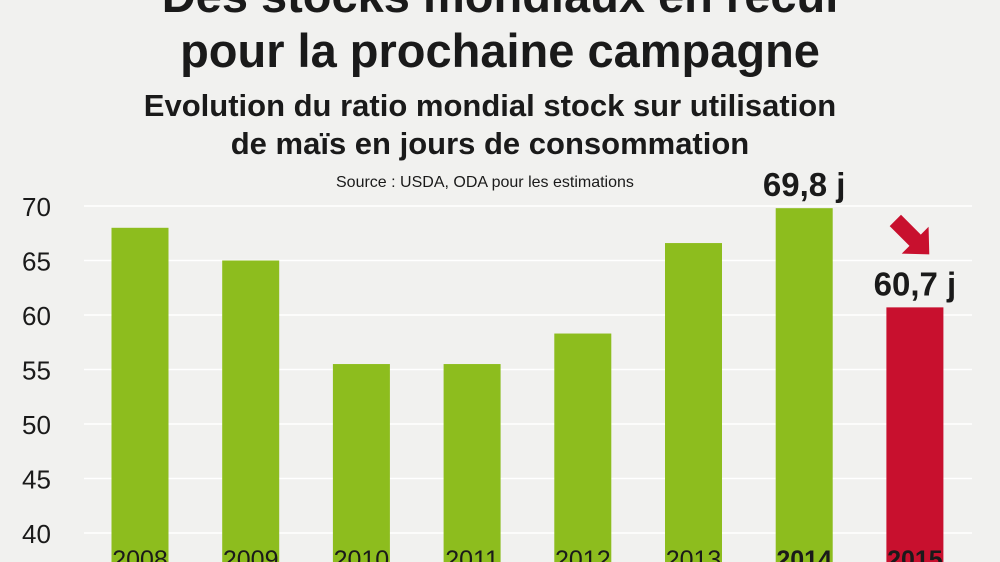  Describe the element at coordinates (251, 411) in the screenshot. I see `bar-2009` at that location.